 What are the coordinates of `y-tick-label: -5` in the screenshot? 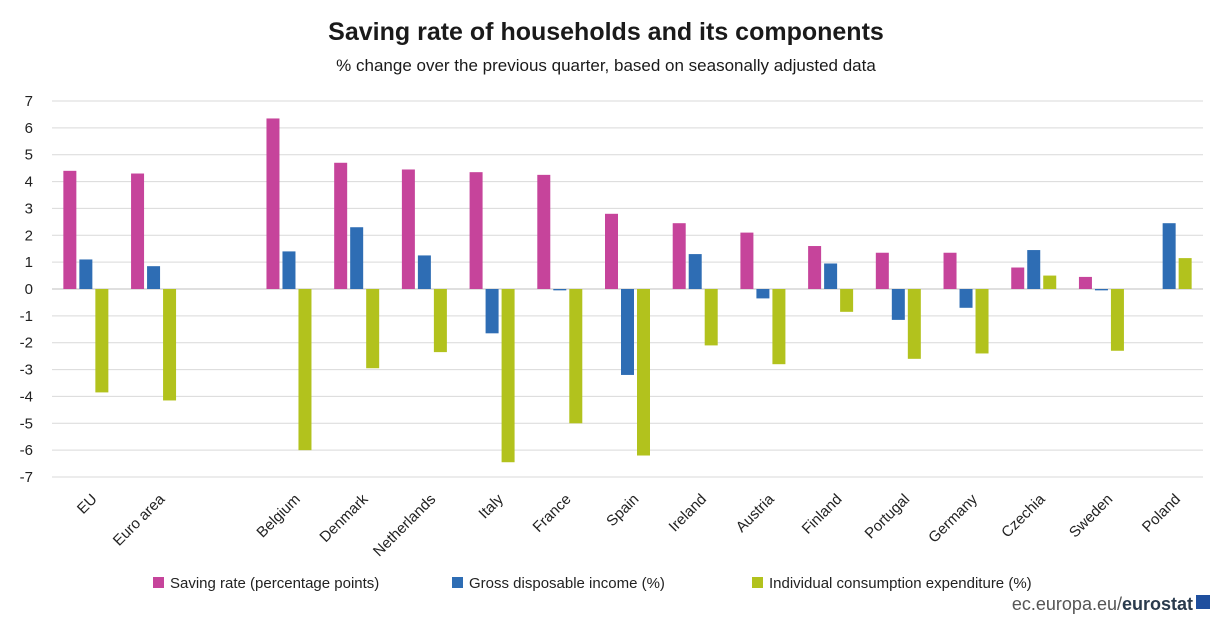 It's located at (26, 423).